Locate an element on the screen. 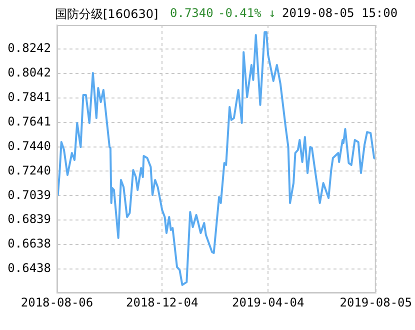 This screenshot has height=330, width=415. y-tick-label: 0.8042 is located at coordinates (29, 73).